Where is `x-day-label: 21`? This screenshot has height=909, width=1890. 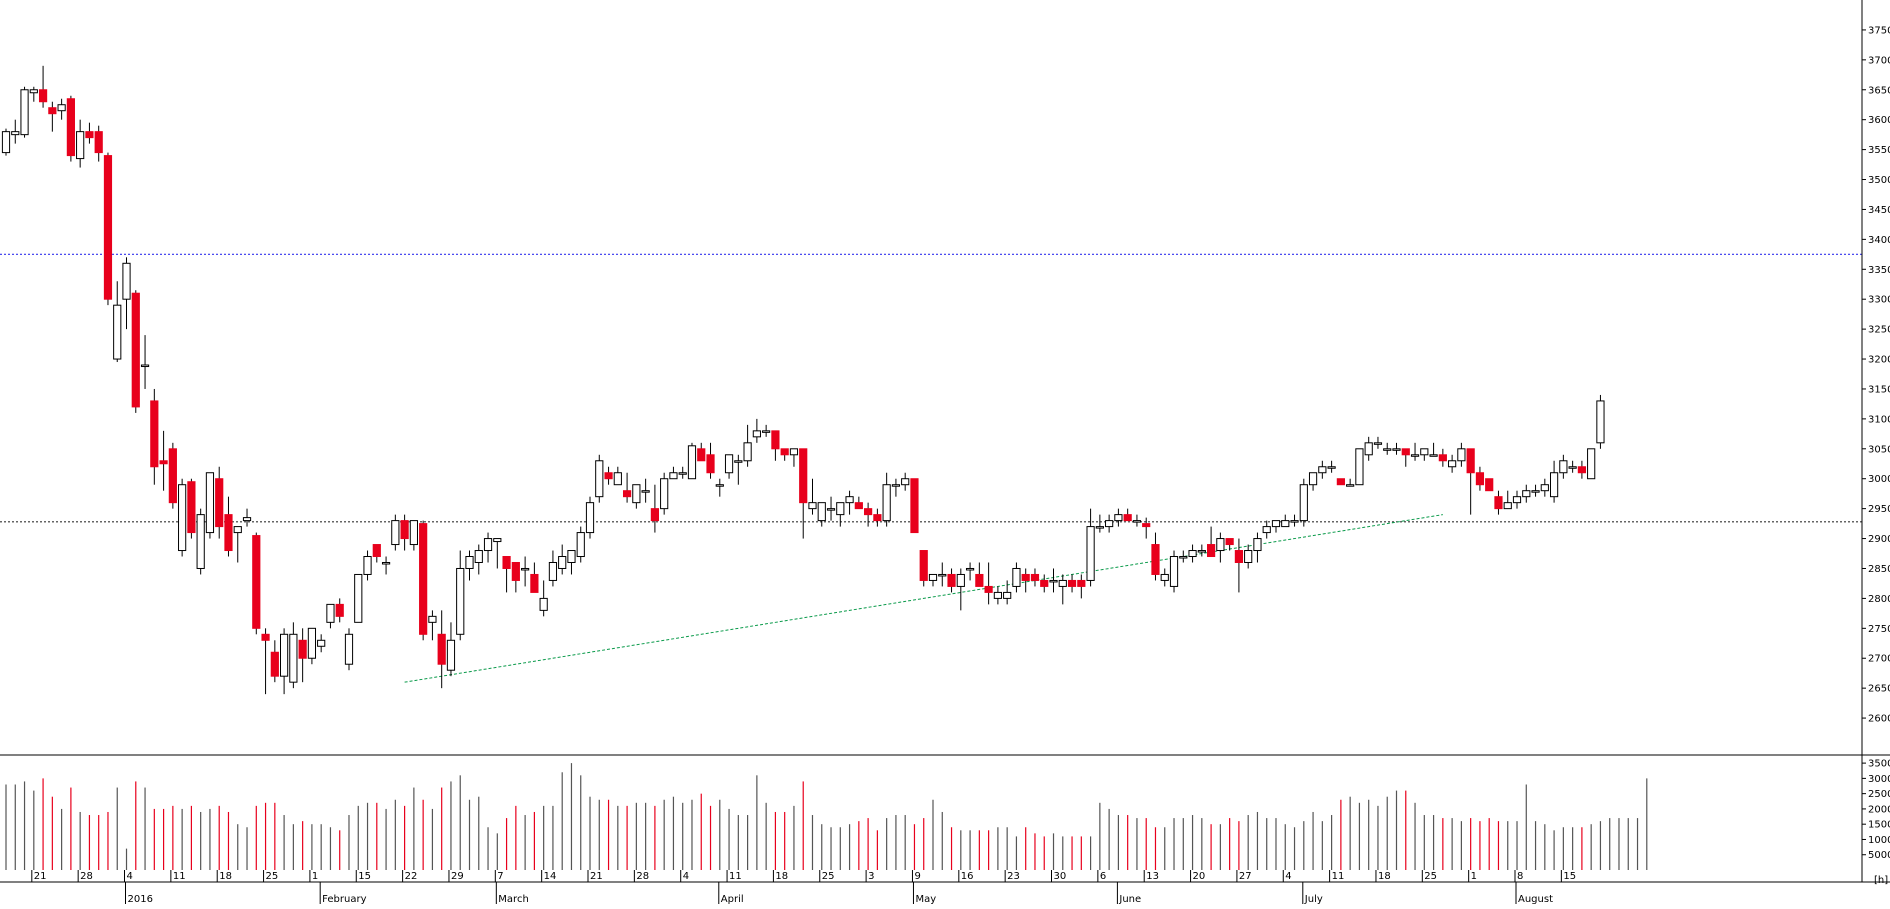 x-day-label: 21 is located at coordinates (596, 876).